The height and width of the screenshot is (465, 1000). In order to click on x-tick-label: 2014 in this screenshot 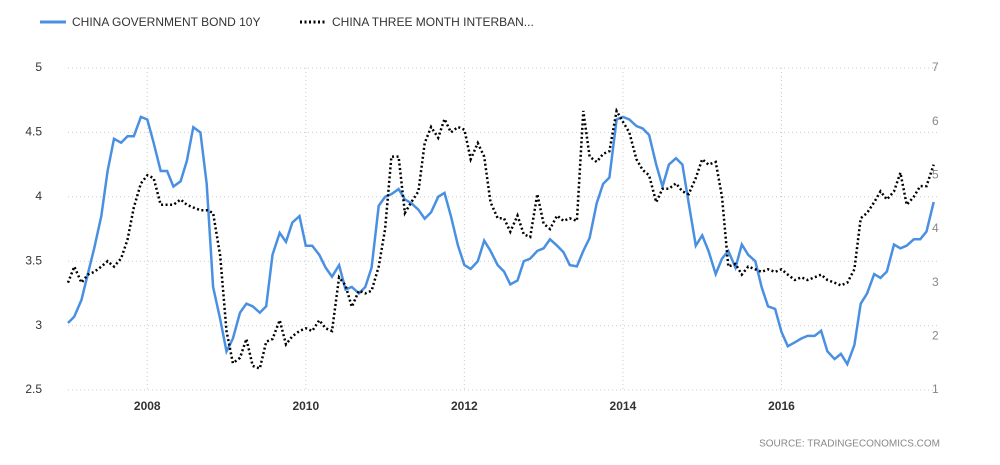, I will do `click(623, 406)`.